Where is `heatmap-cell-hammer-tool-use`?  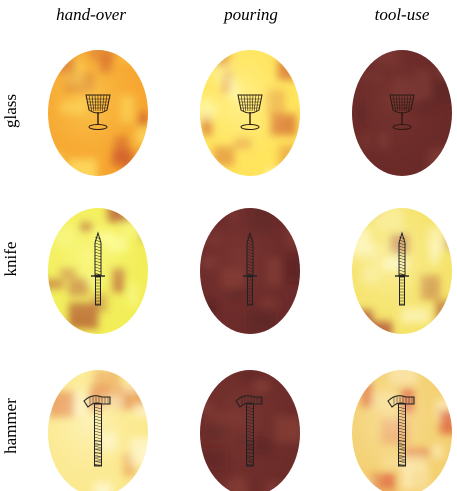 heatmap-cell-hammer-tool-use is located at coordinates (401, 428).